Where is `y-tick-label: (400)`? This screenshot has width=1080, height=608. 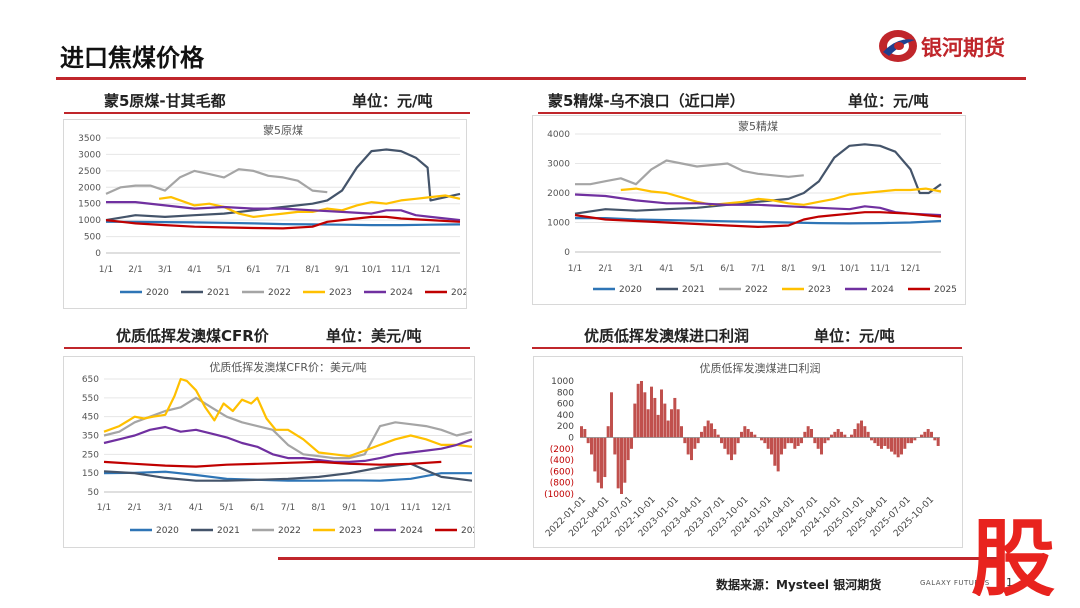
y-tick-label: (400) is located at coordinates (562, 461).